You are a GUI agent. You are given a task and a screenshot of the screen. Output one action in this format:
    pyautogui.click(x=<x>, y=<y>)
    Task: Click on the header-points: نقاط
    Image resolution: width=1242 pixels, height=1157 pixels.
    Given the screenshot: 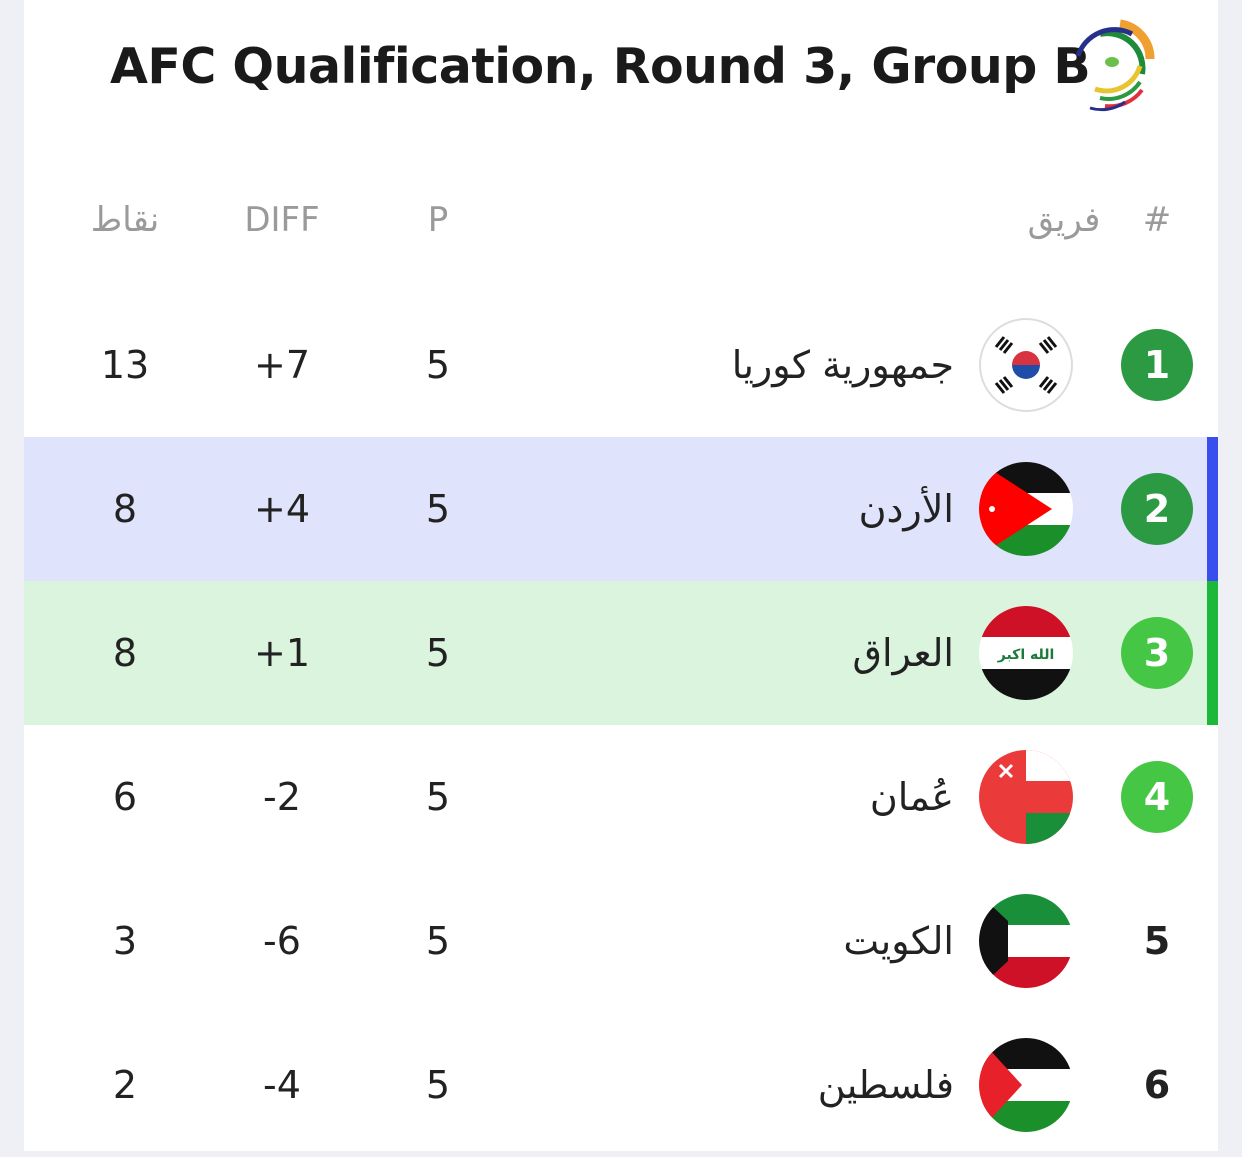 What is the action you would take?
    pyautogui.click(x=125, y=220)
    